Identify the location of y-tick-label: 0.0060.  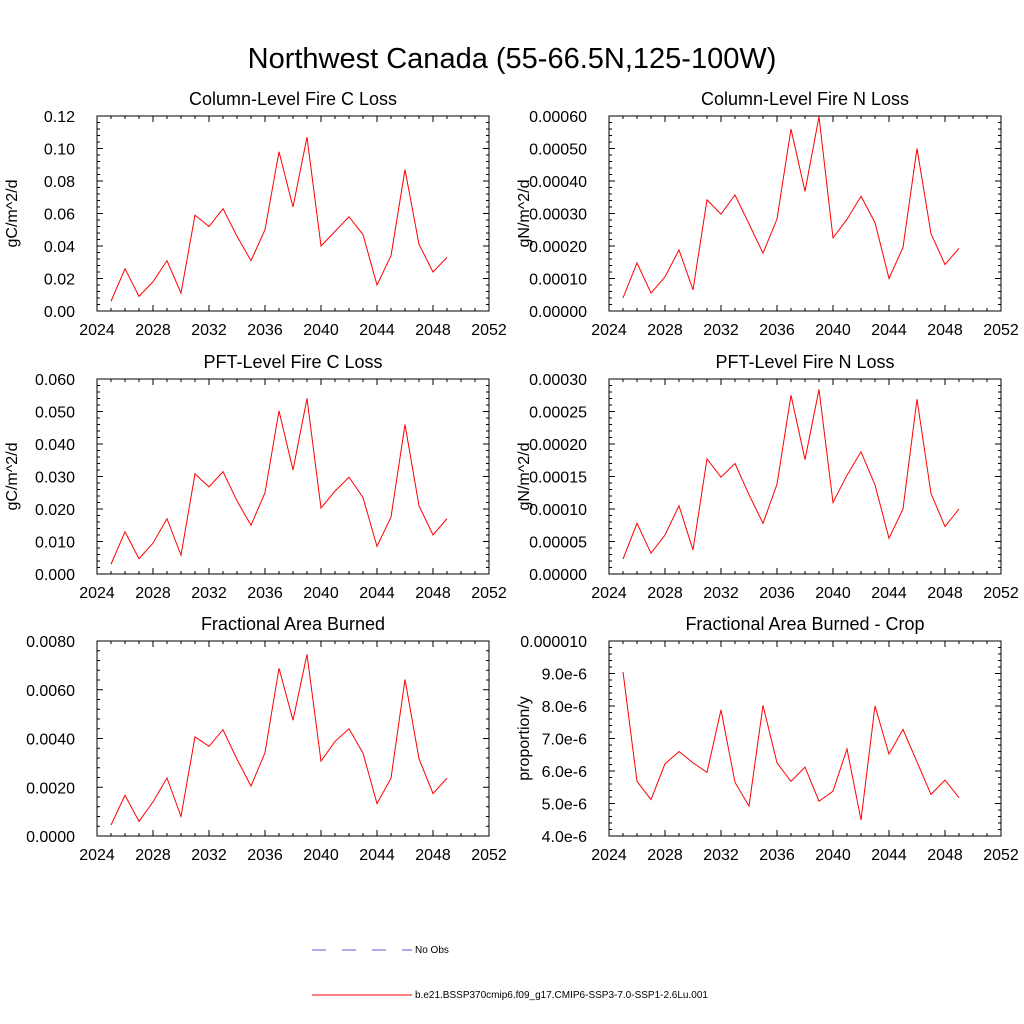
(50, 691).